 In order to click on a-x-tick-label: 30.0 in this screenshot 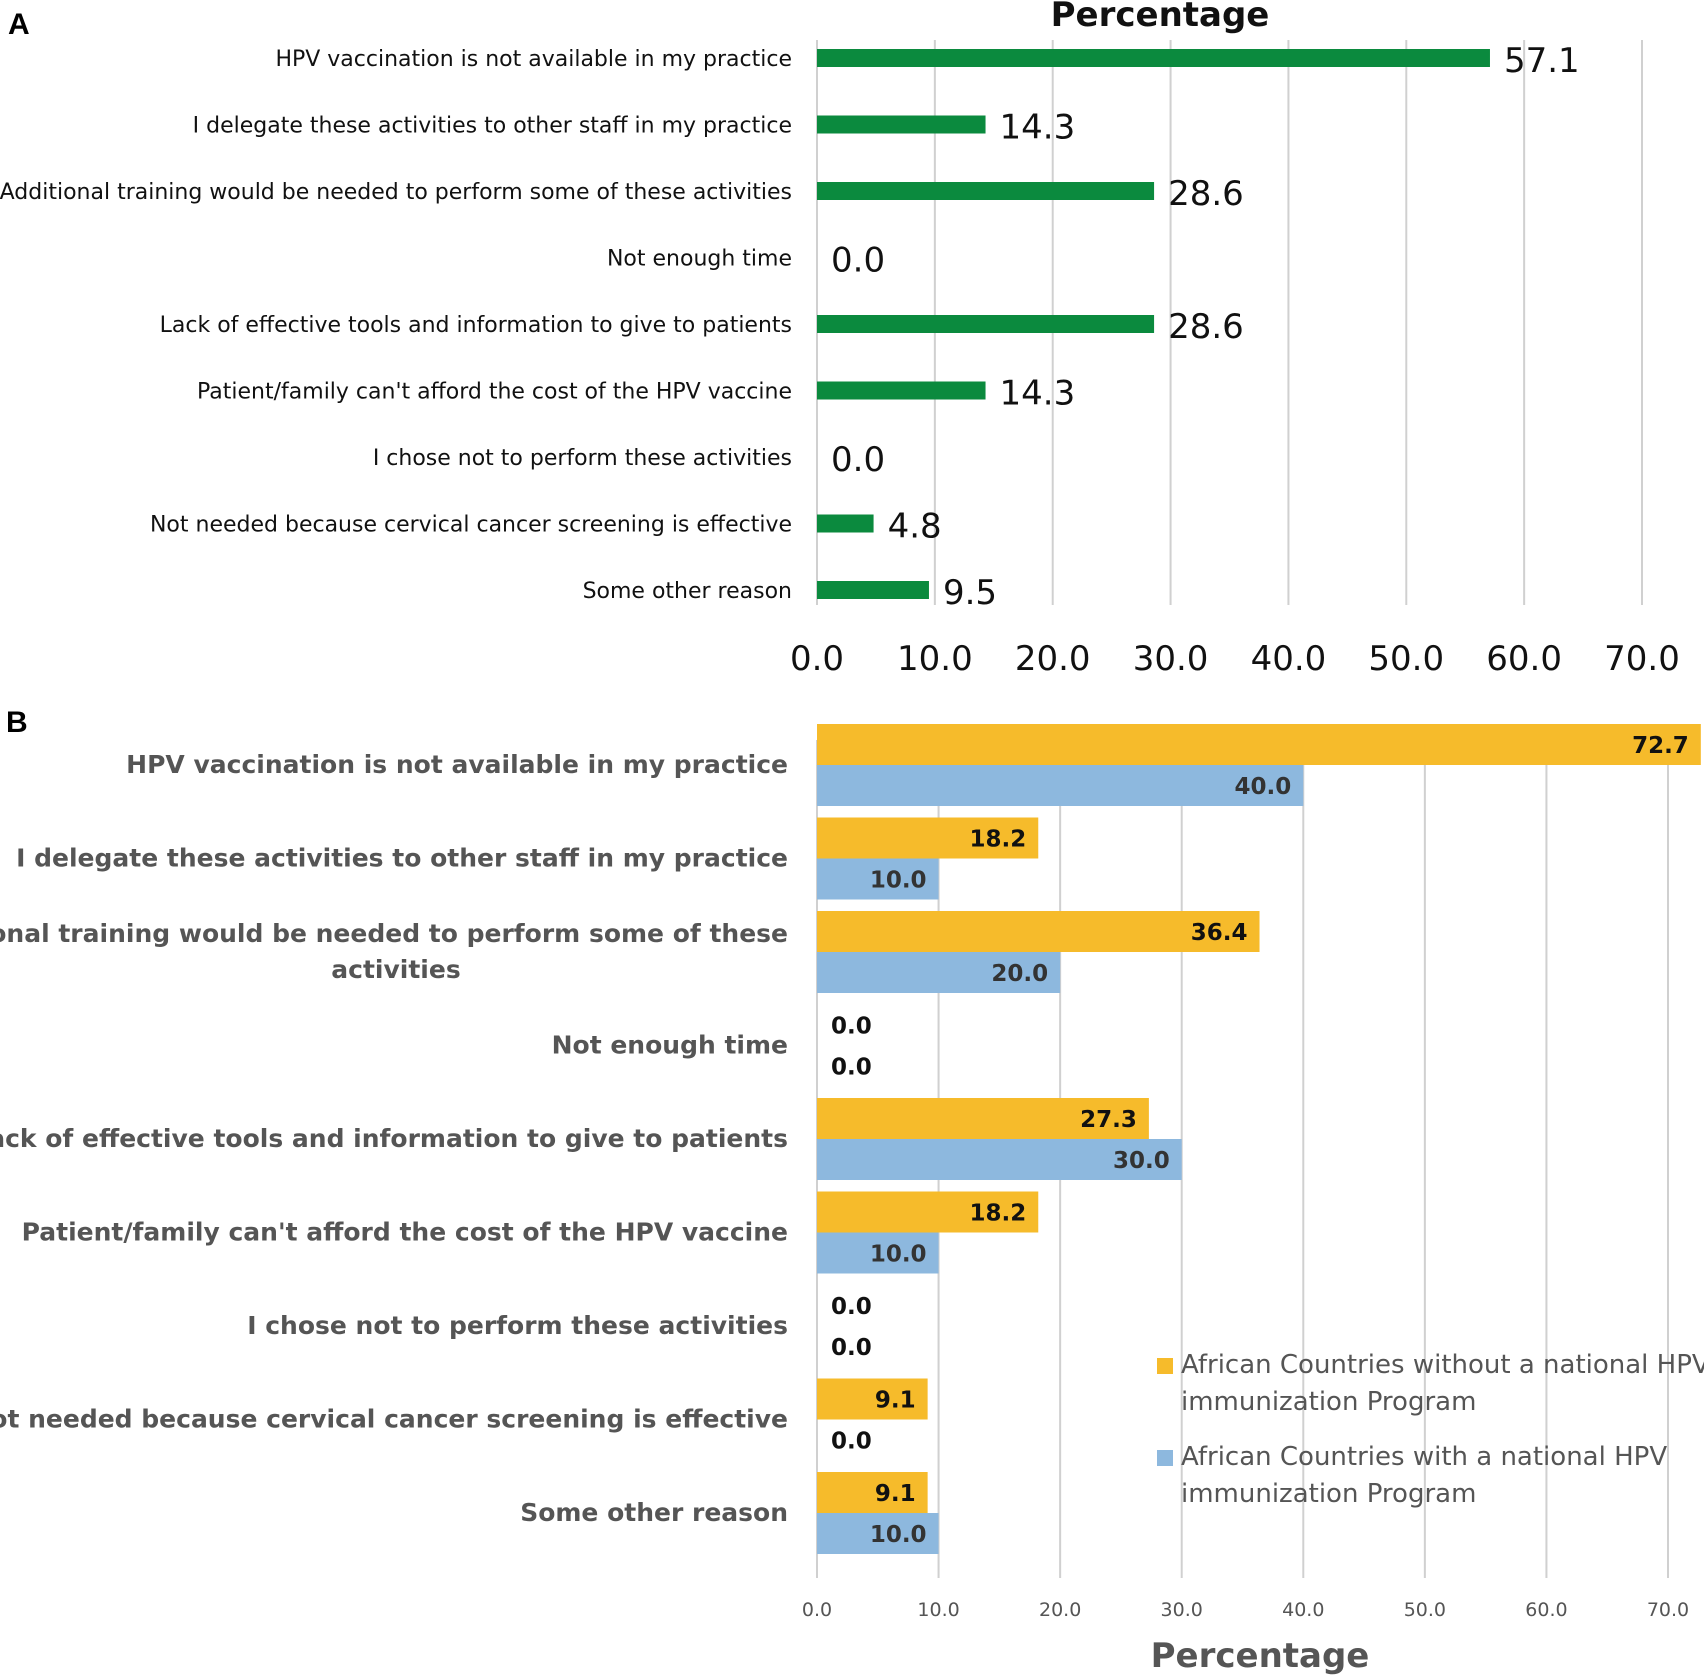, I will do `click(1171, 659)`.